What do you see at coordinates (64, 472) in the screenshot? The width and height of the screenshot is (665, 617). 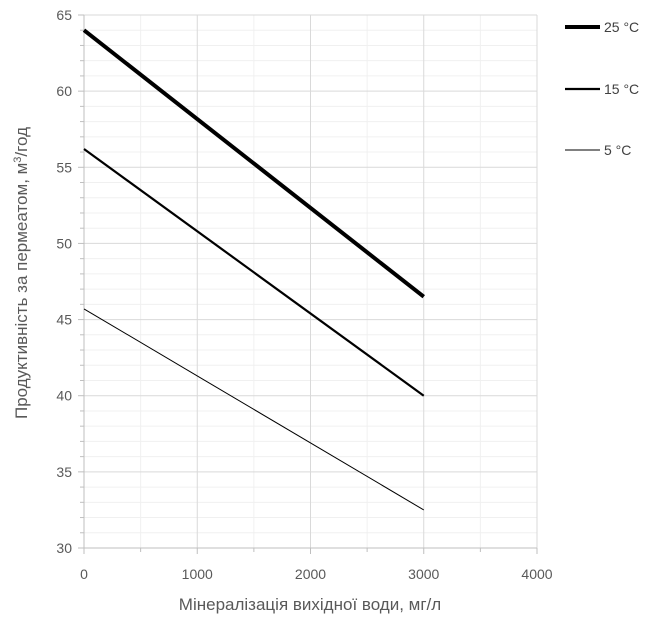 I see `y-tick-label: 35` at bounding box center [64, 472].